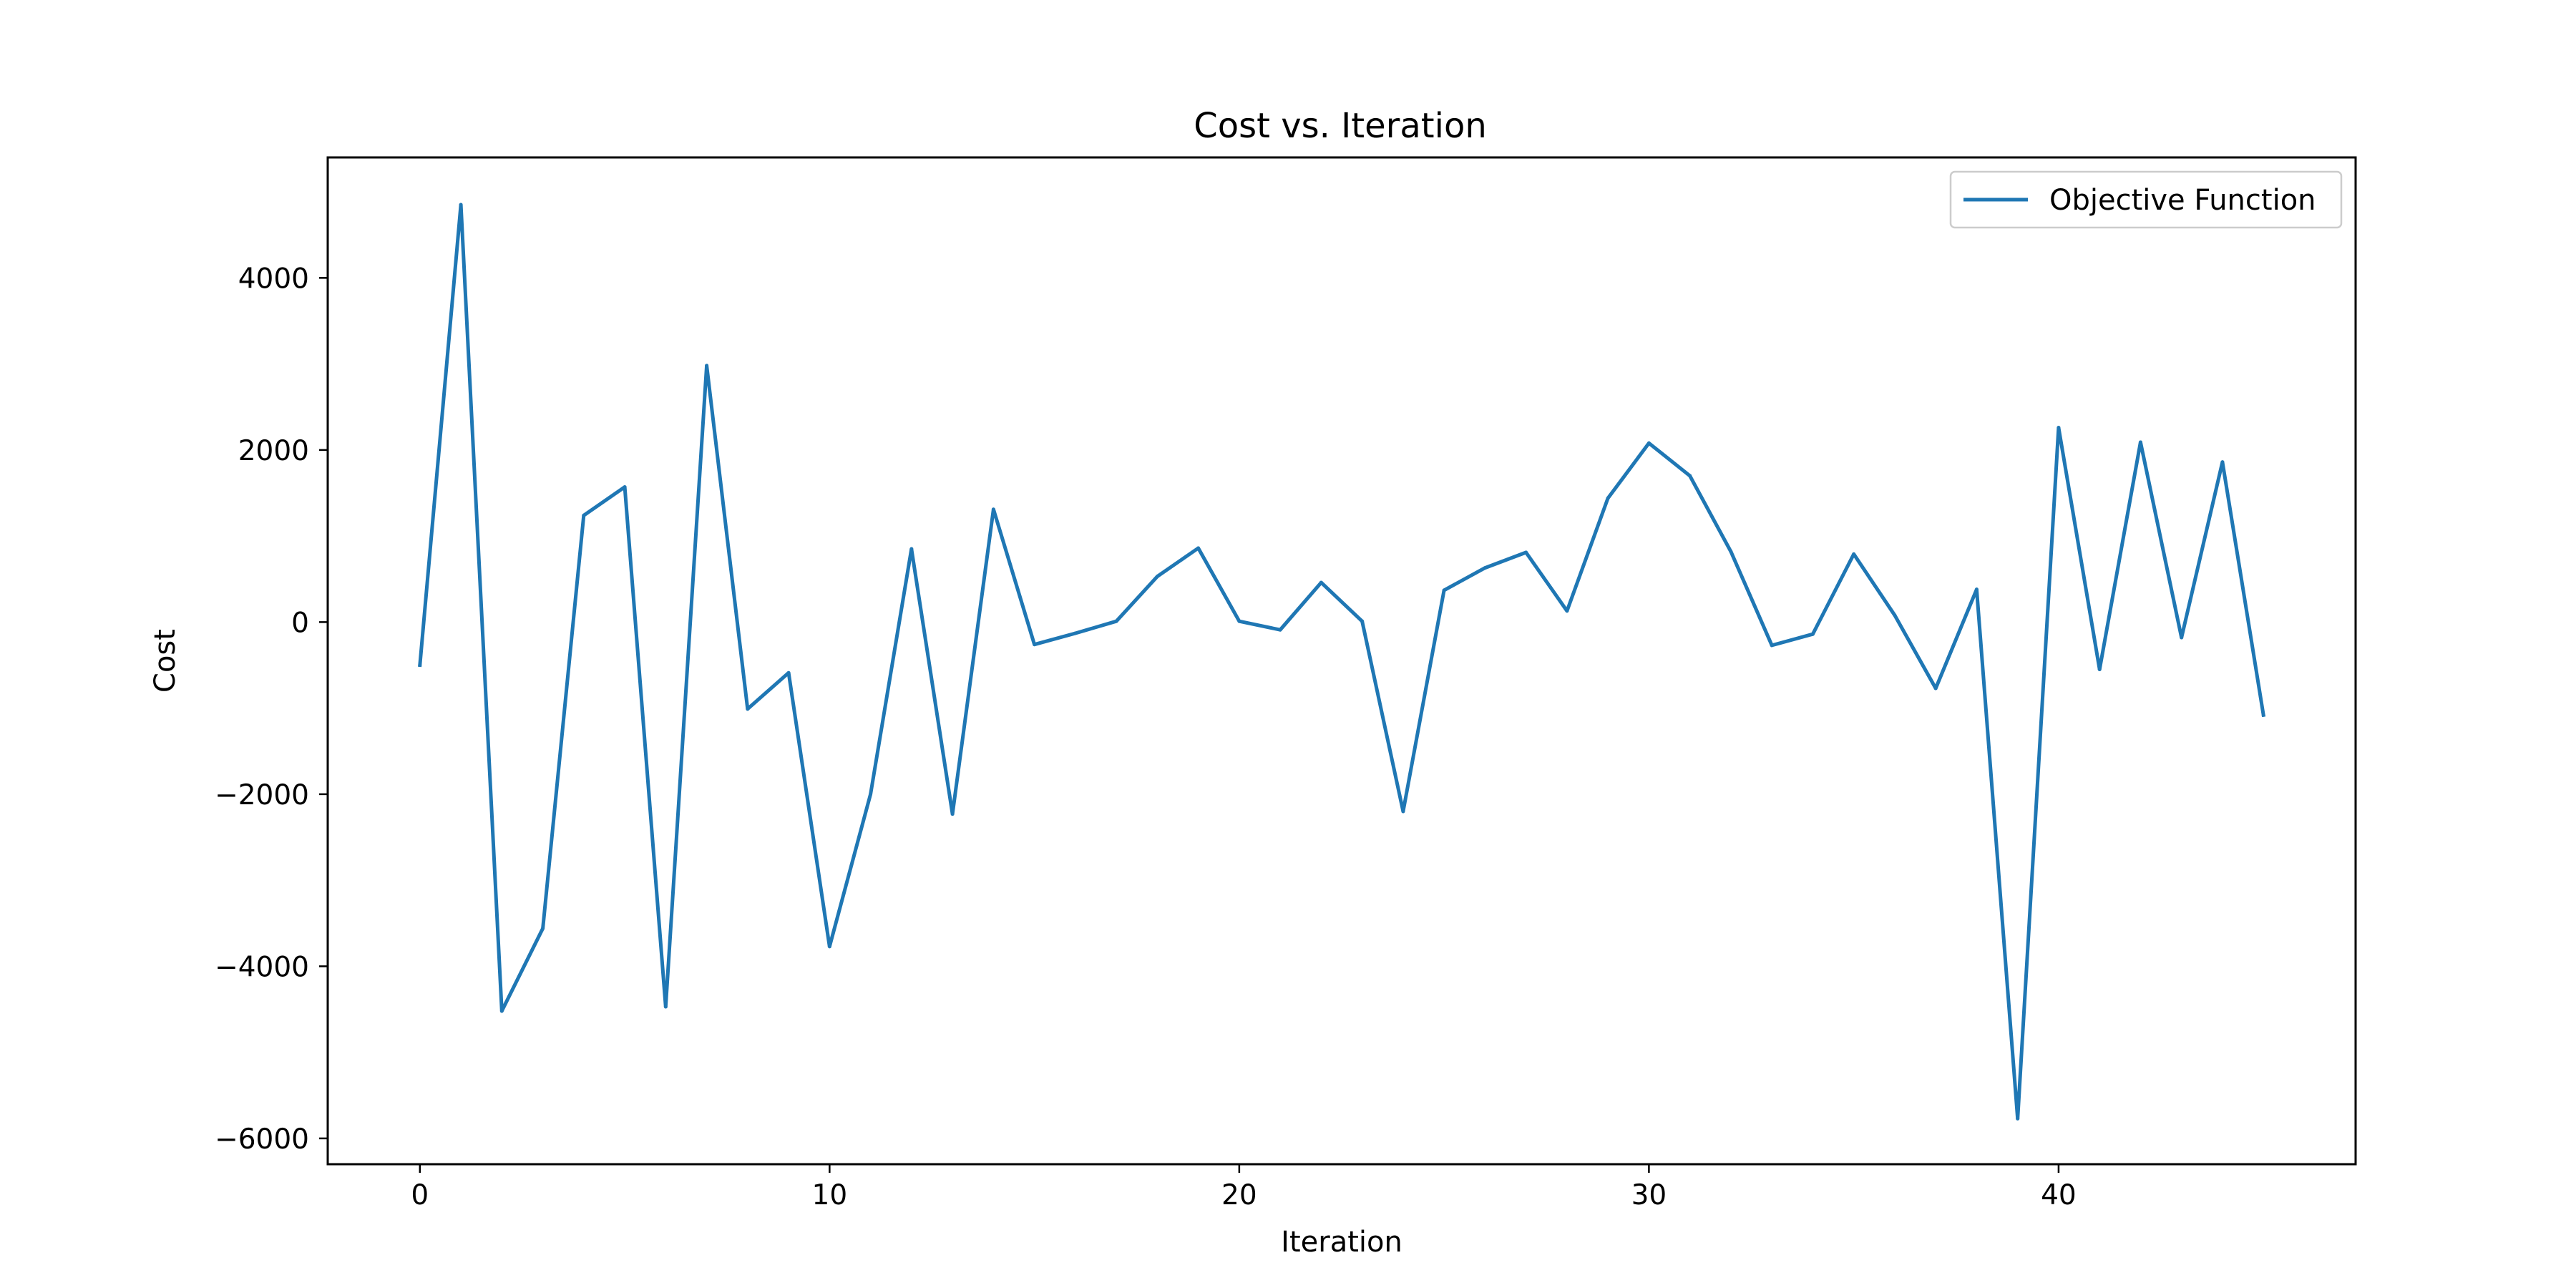 The width and height of the screenshot is (2576, 1288). I want to click on legend: Objective Function, so click(2146, 199).